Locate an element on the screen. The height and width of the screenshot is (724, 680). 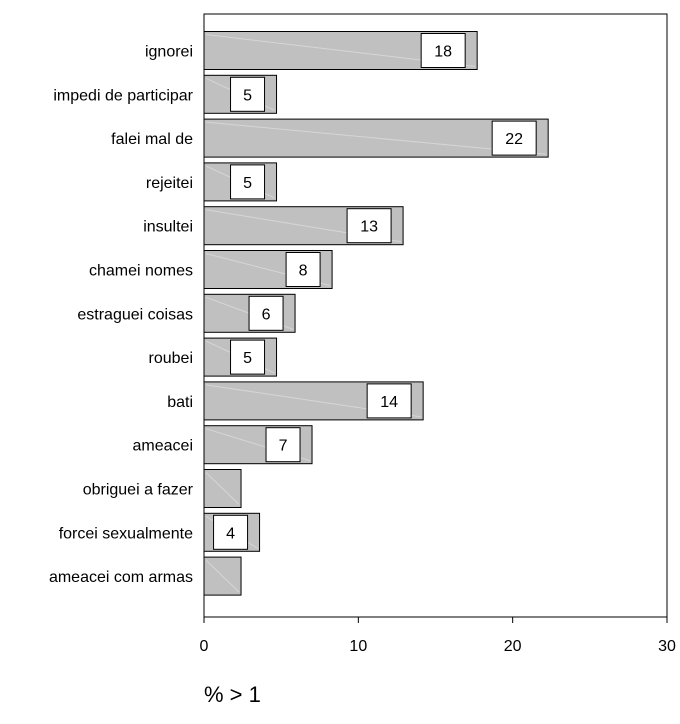
data-label: 22 is located at coordinates (514, 139).